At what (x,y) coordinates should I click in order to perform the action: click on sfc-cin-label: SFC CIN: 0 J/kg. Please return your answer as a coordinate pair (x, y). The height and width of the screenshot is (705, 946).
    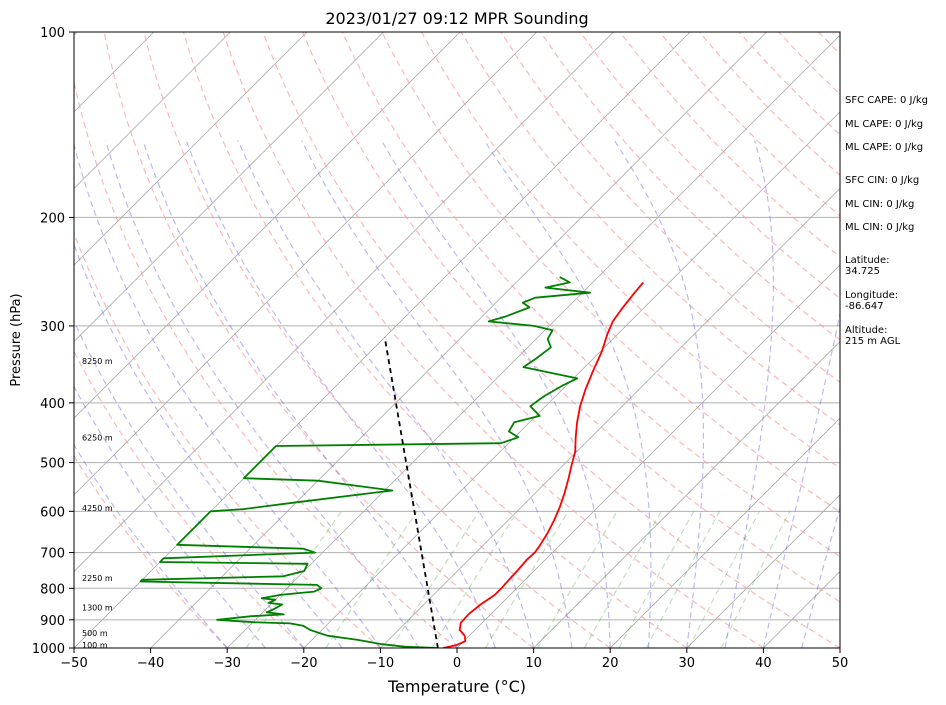
    Looking at the image, I should click on (882, 180).